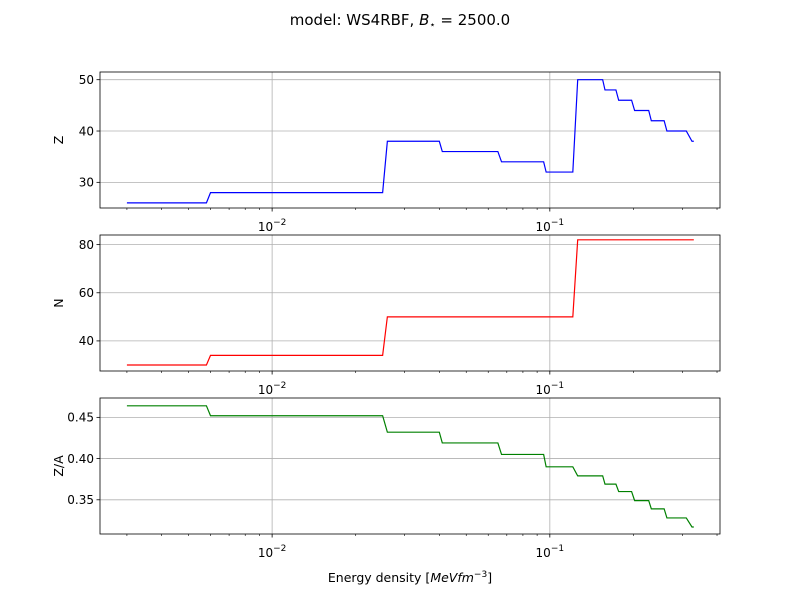  Describe the element at coordinates (473, 20) in the screenshot. I see `figure-title-suffix: = 2500.0` at that location.